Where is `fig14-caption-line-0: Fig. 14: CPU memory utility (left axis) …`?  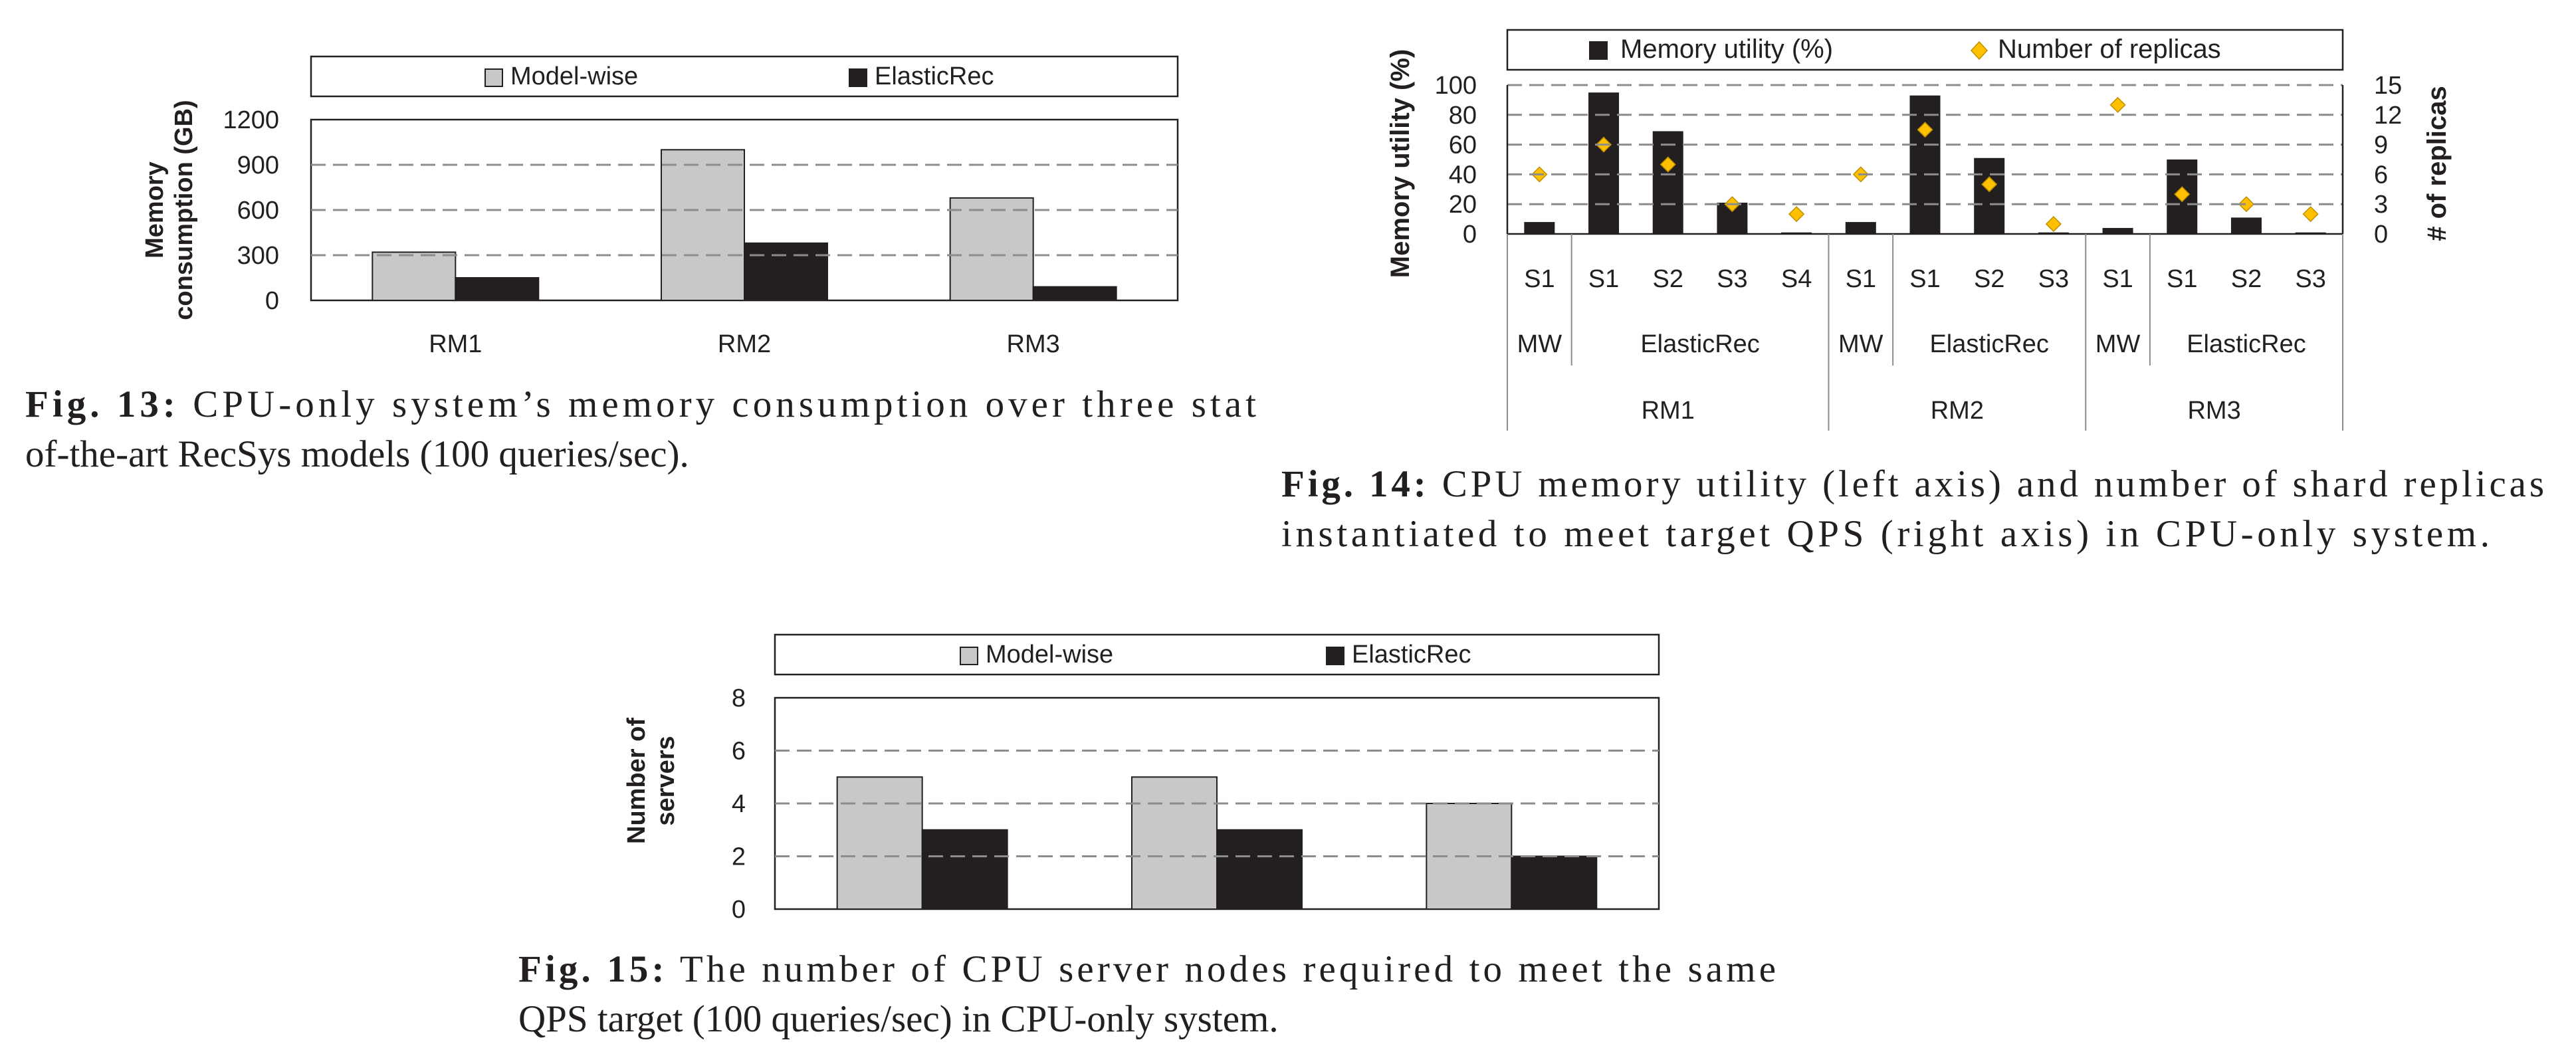 fig14-caption-line-0: Fig. 14: CPU memory utility (left axis) … is located at coordinates (1912, 484).